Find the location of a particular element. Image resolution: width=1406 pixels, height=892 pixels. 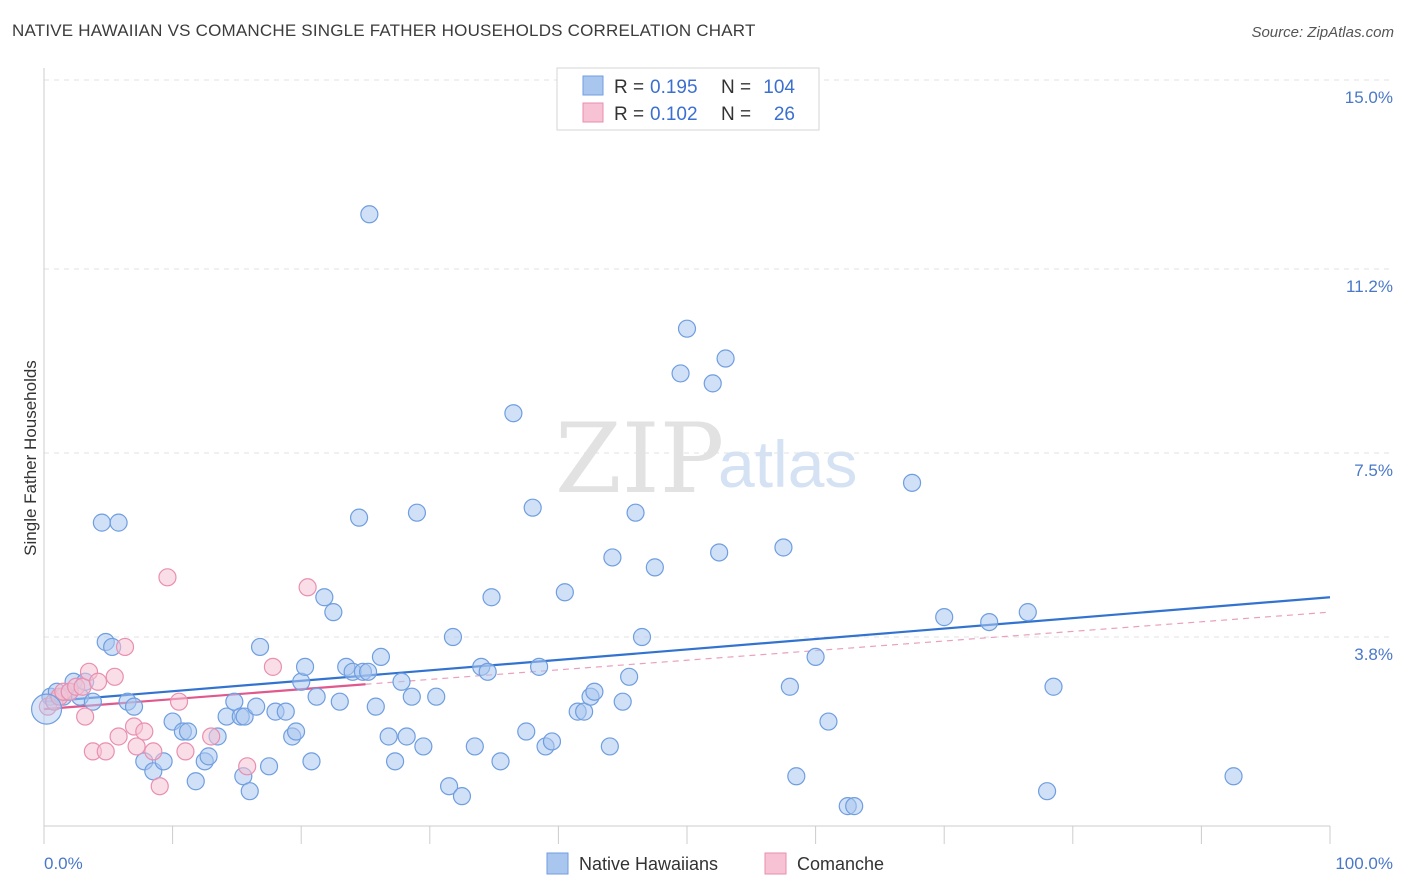

y-axis-label: Single Father Households is located at coordinates (30, 458).